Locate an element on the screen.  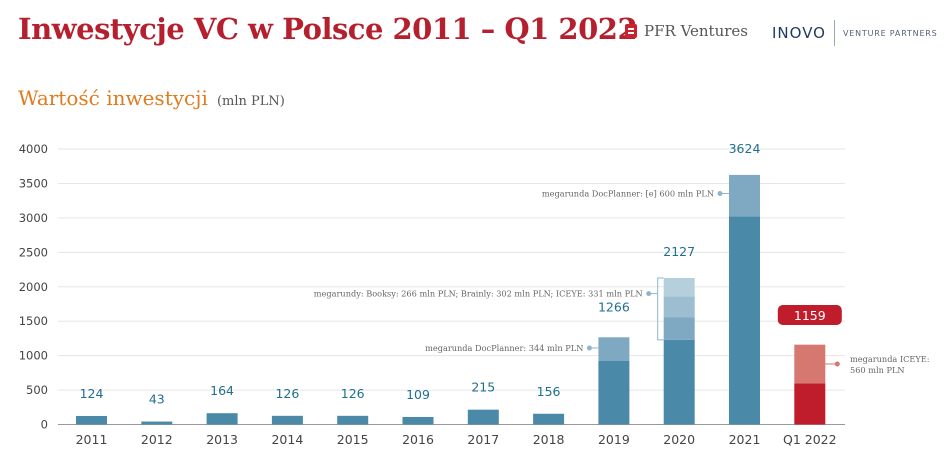
annotation-text: megarunda DocPlanner: 344 mln PLN is located at coordinates (504, 348).